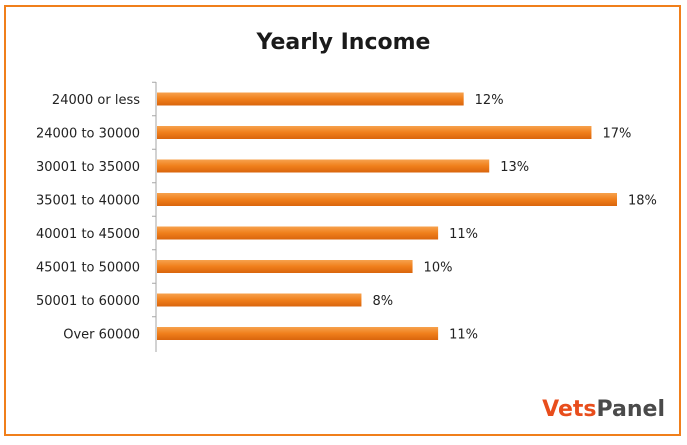 The width and height of the screenshot is (687, 445). Describe the element at coordinates (88, 134) in the screenshot. I see `category-label: 24000 to 30000` at that location.